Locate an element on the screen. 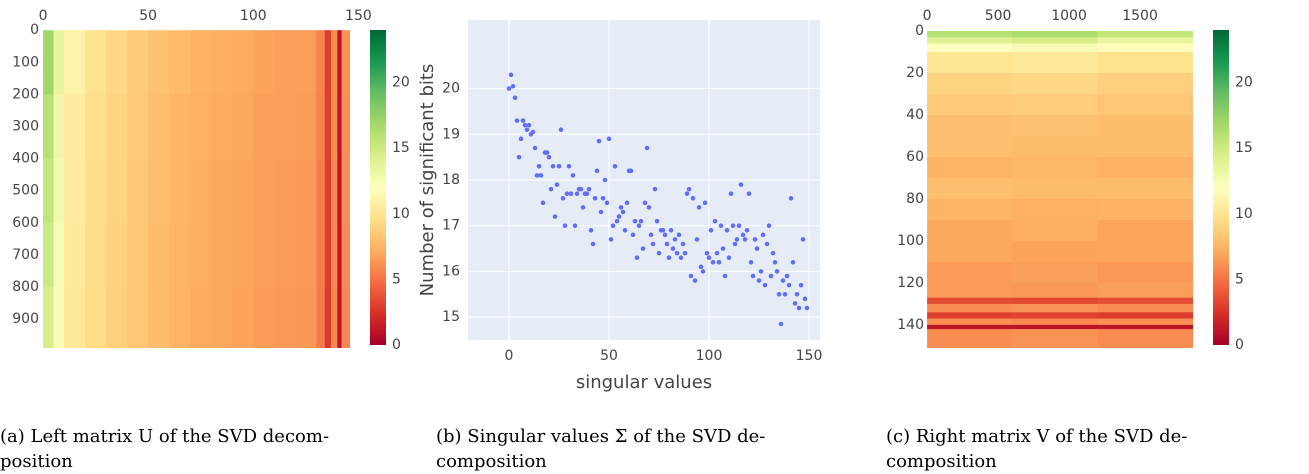  x-axis-title: singular values is located at coordinates (644, 382).